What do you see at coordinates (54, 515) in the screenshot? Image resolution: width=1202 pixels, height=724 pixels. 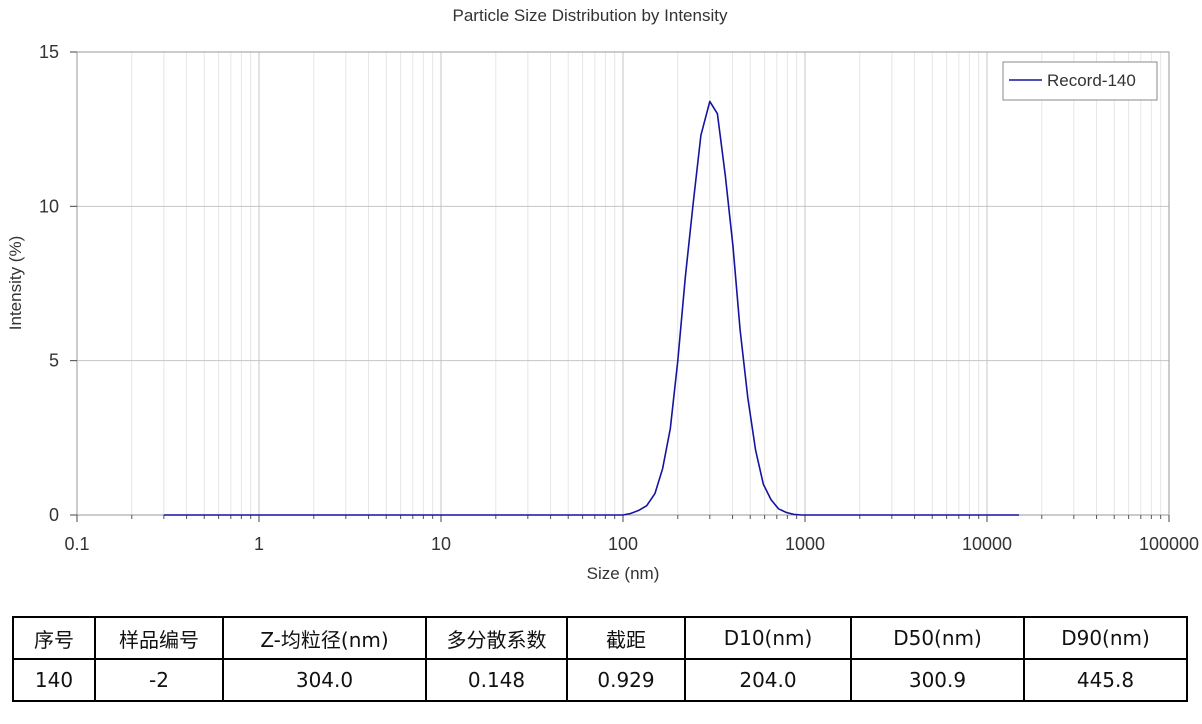 I see `y-tick-label: 0` at bounding box center [54, 515].